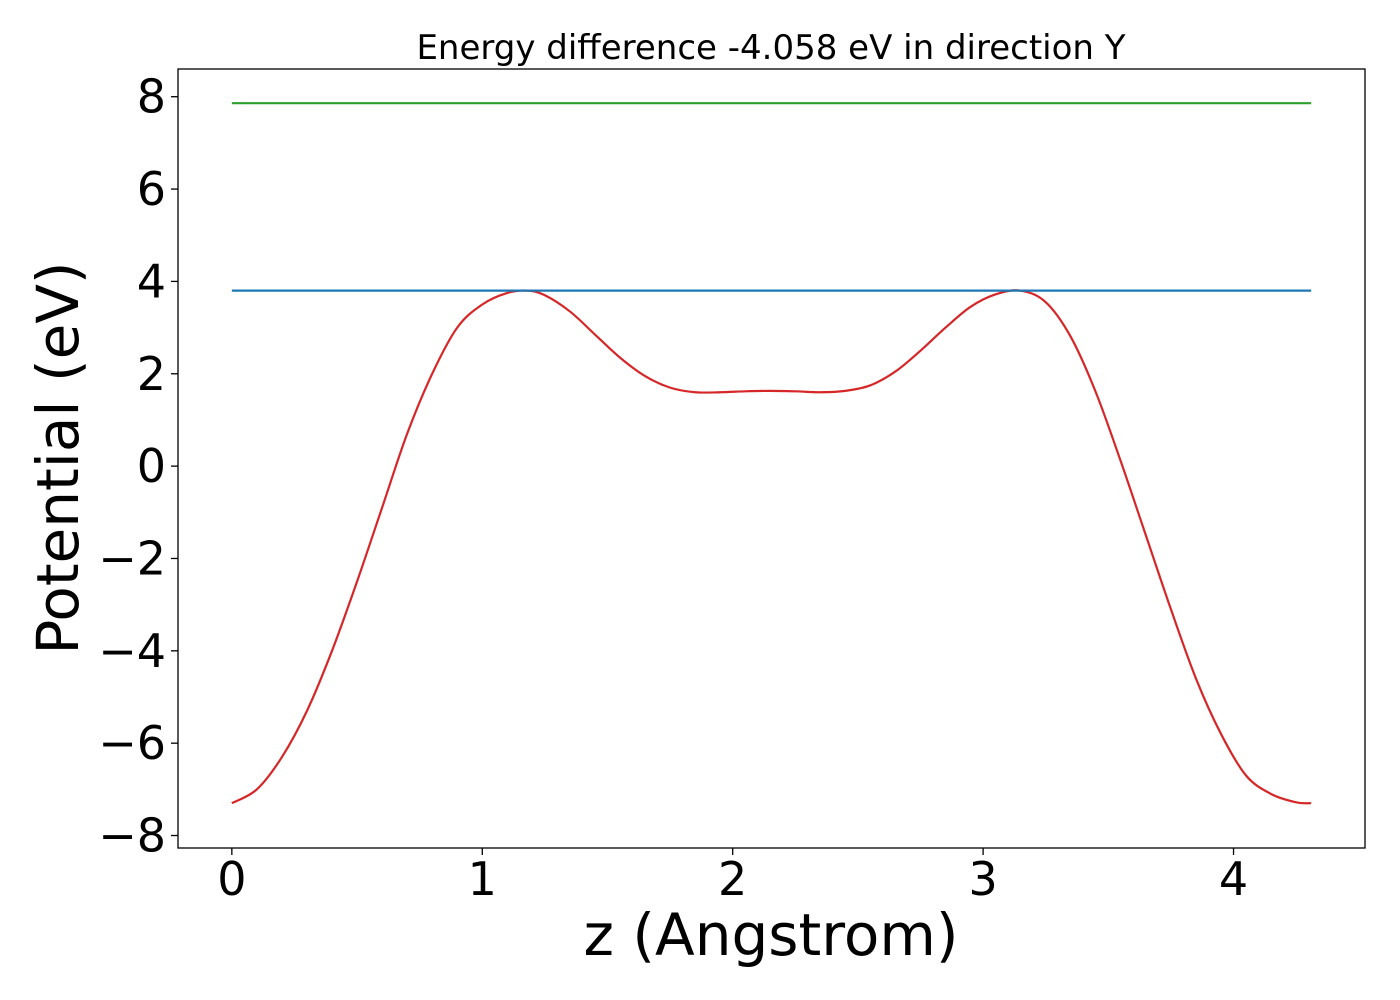 This screenshot has width=1400, height=1000. I want to click on x-axis-ticks: 0 1 2 3 4, so click(732, 877).